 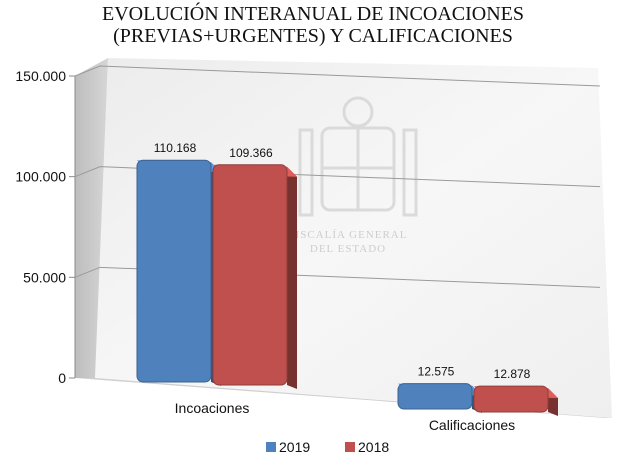 I want to click on chart-title-line-2: (PREVIAS+URGENTES) Y CALIFICACIONES, so click(x=313, y=36).